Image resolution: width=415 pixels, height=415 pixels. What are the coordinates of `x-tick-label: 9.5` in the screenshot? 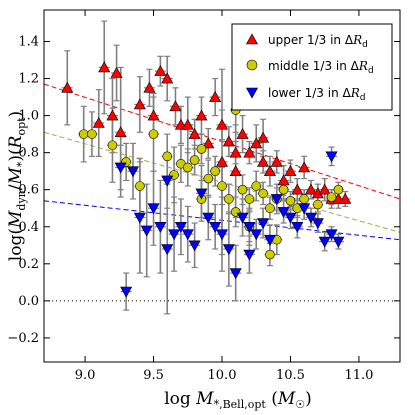 It's located at (153, 375).